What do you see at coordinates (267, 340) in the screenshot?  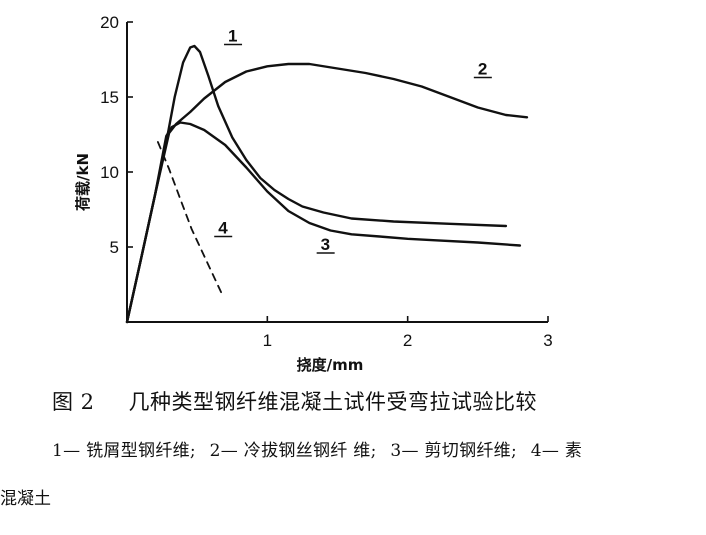 I see `x-tick-label: 1` at bounding box center [267, 340].